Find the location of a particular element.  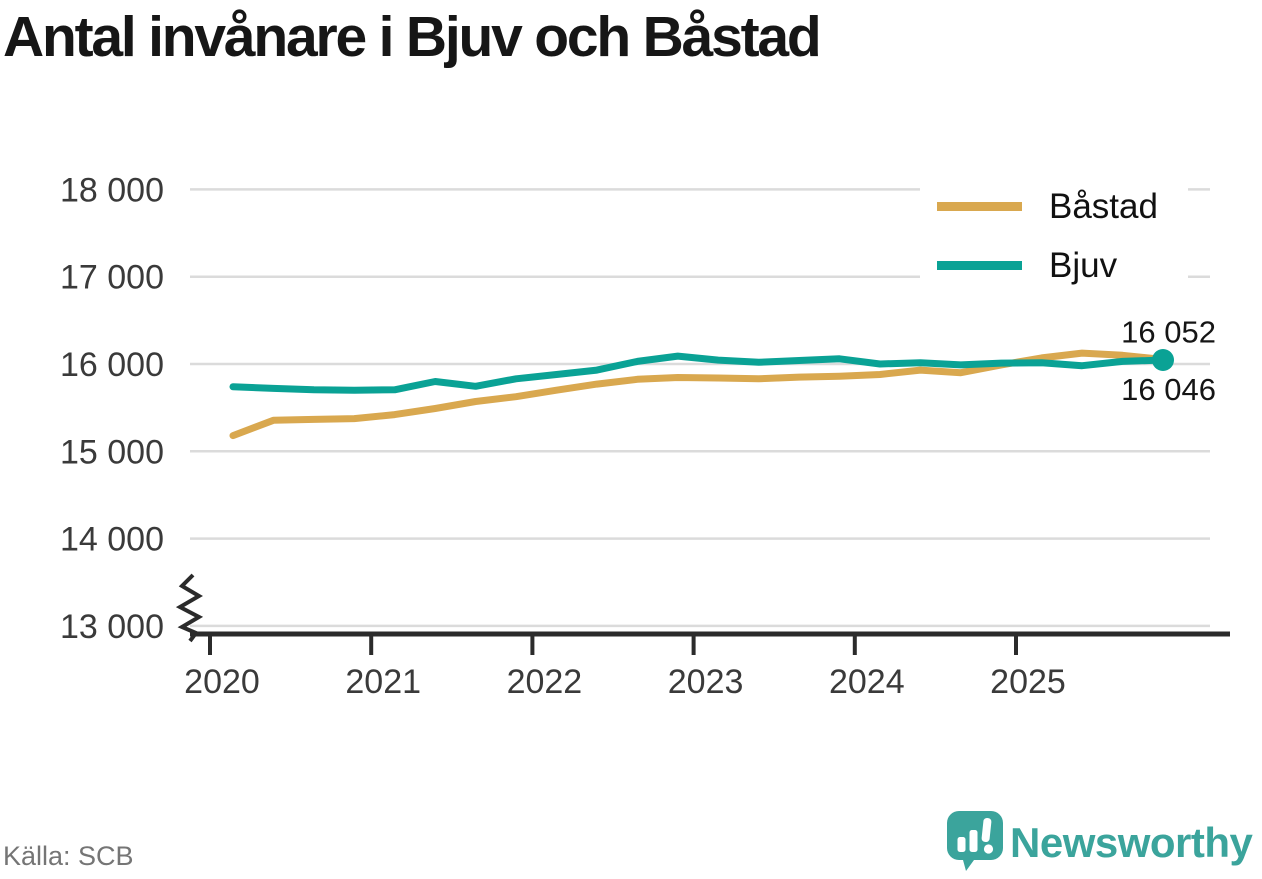

x-axis-tick-label: 2025 is located at coordinates (1028, 682).